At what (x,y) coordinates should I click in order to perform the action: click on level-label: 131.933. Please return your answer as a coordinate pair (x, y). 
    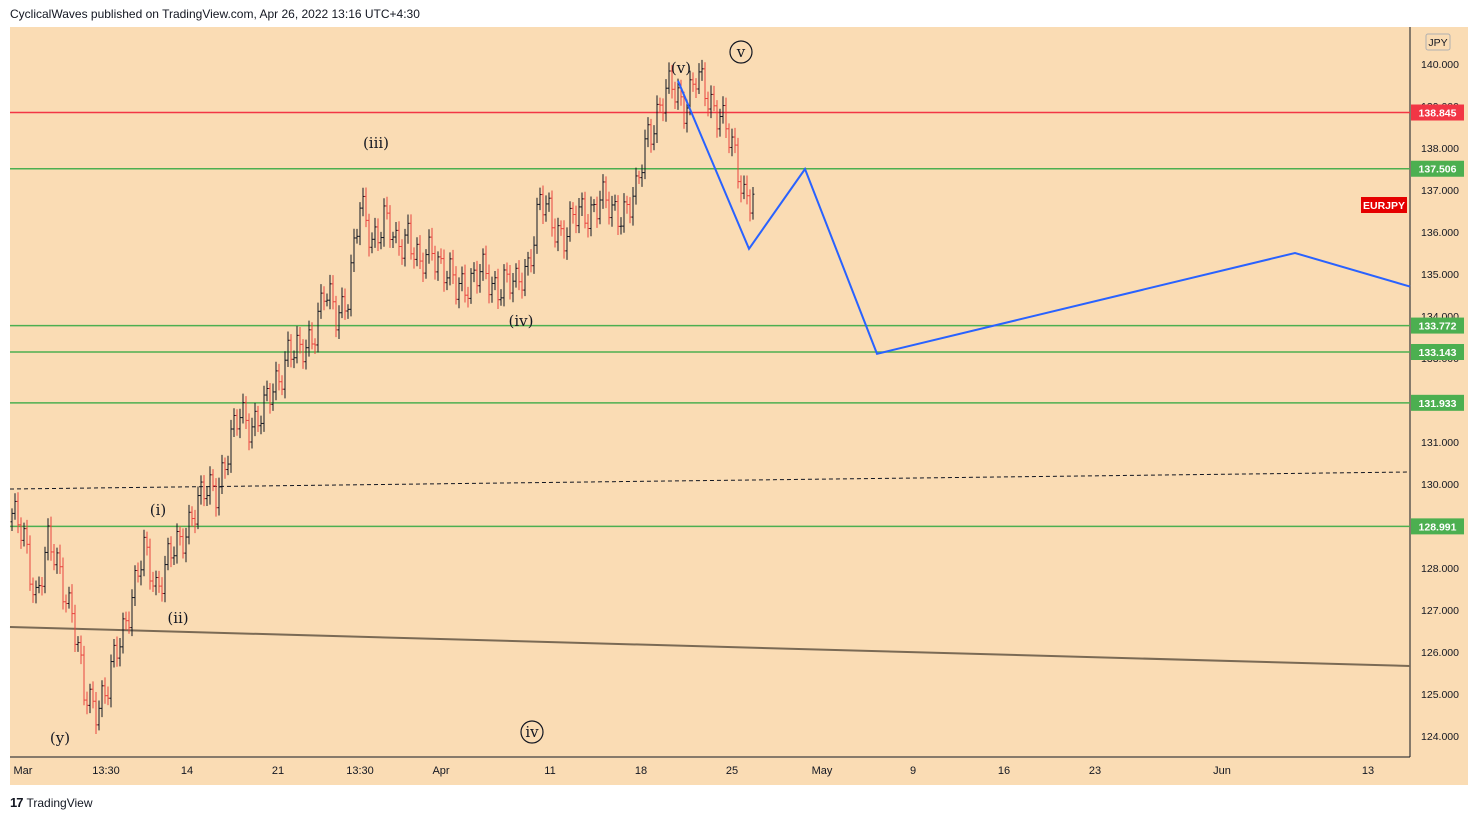
    Looking at the image, I should click on (1438, 404).